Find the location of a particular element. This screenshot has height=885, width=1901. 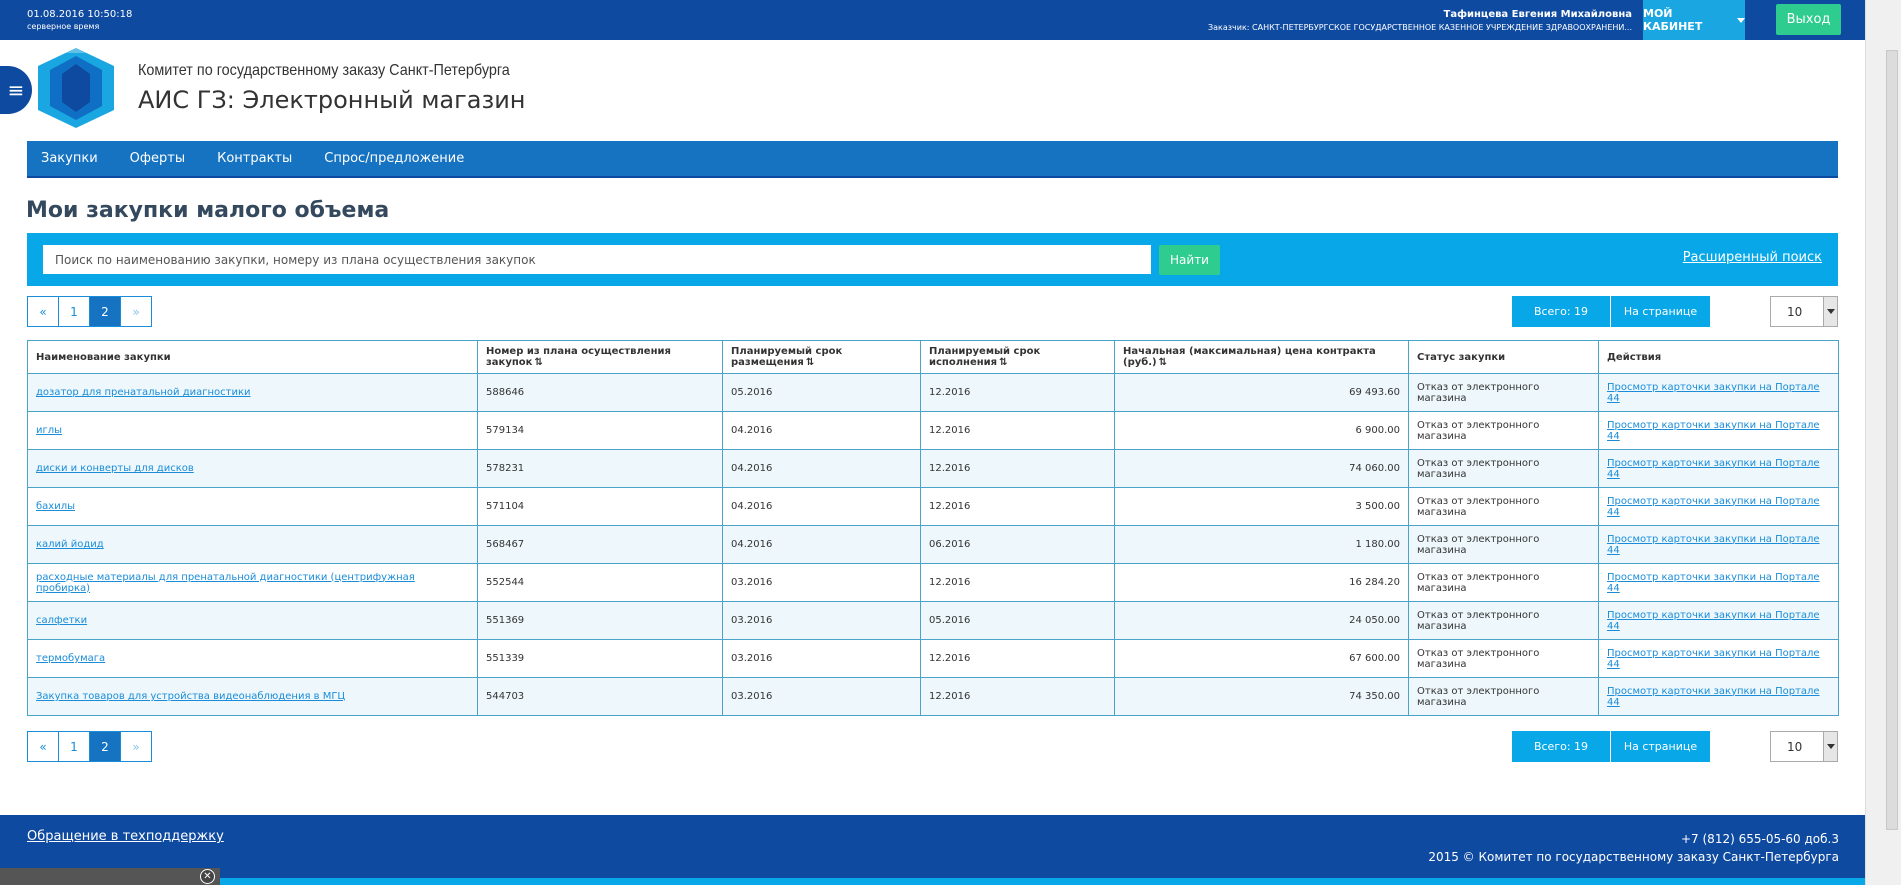

table-cell: салфетки is located at coordinates (252, 620).